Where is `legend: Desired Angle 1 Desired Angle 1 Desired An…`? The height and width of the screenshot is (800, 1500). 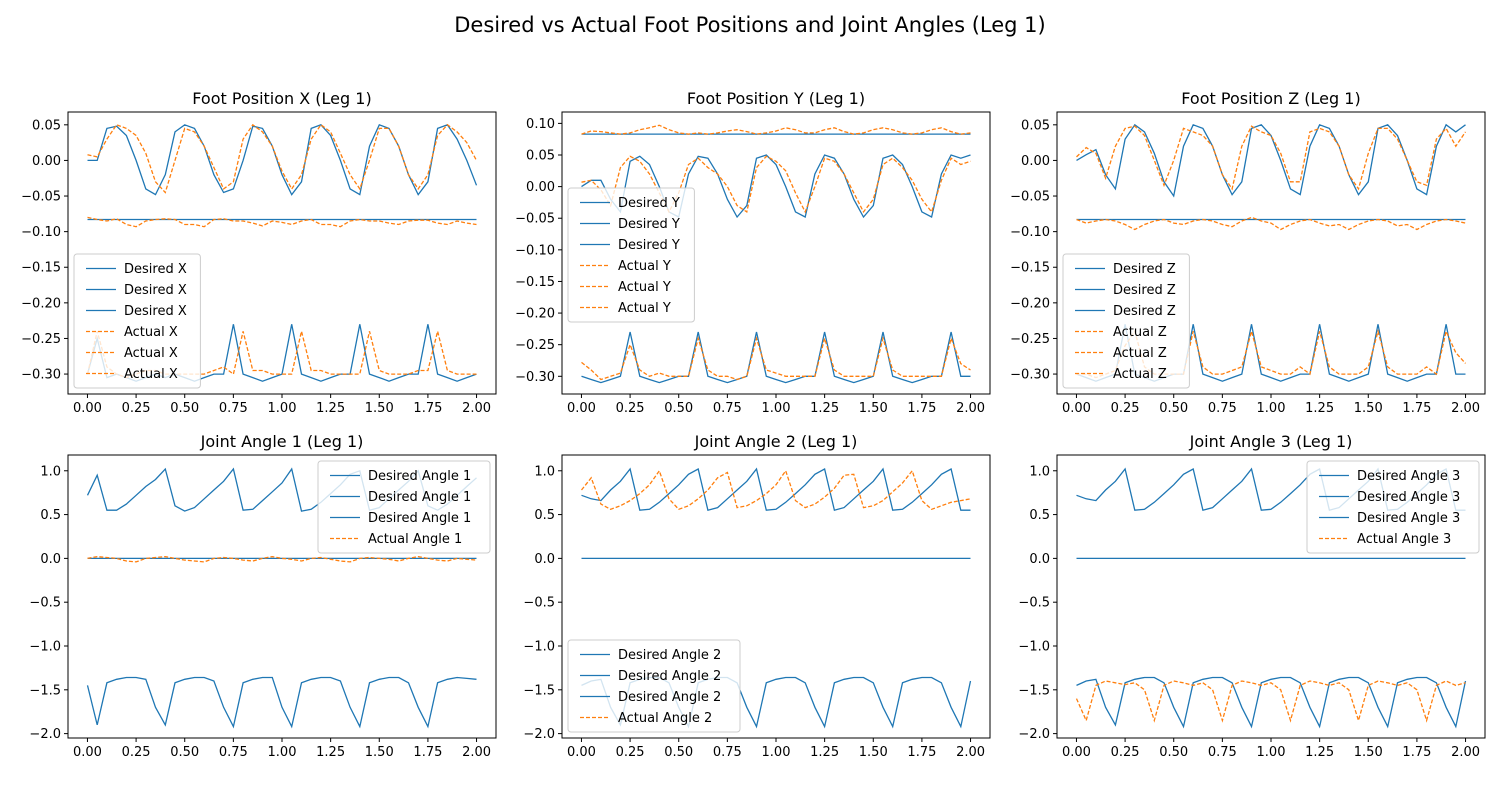 legend: Desired Angle 1 Desired Angle 1 Desired An… is located at coordinates (404, 507).